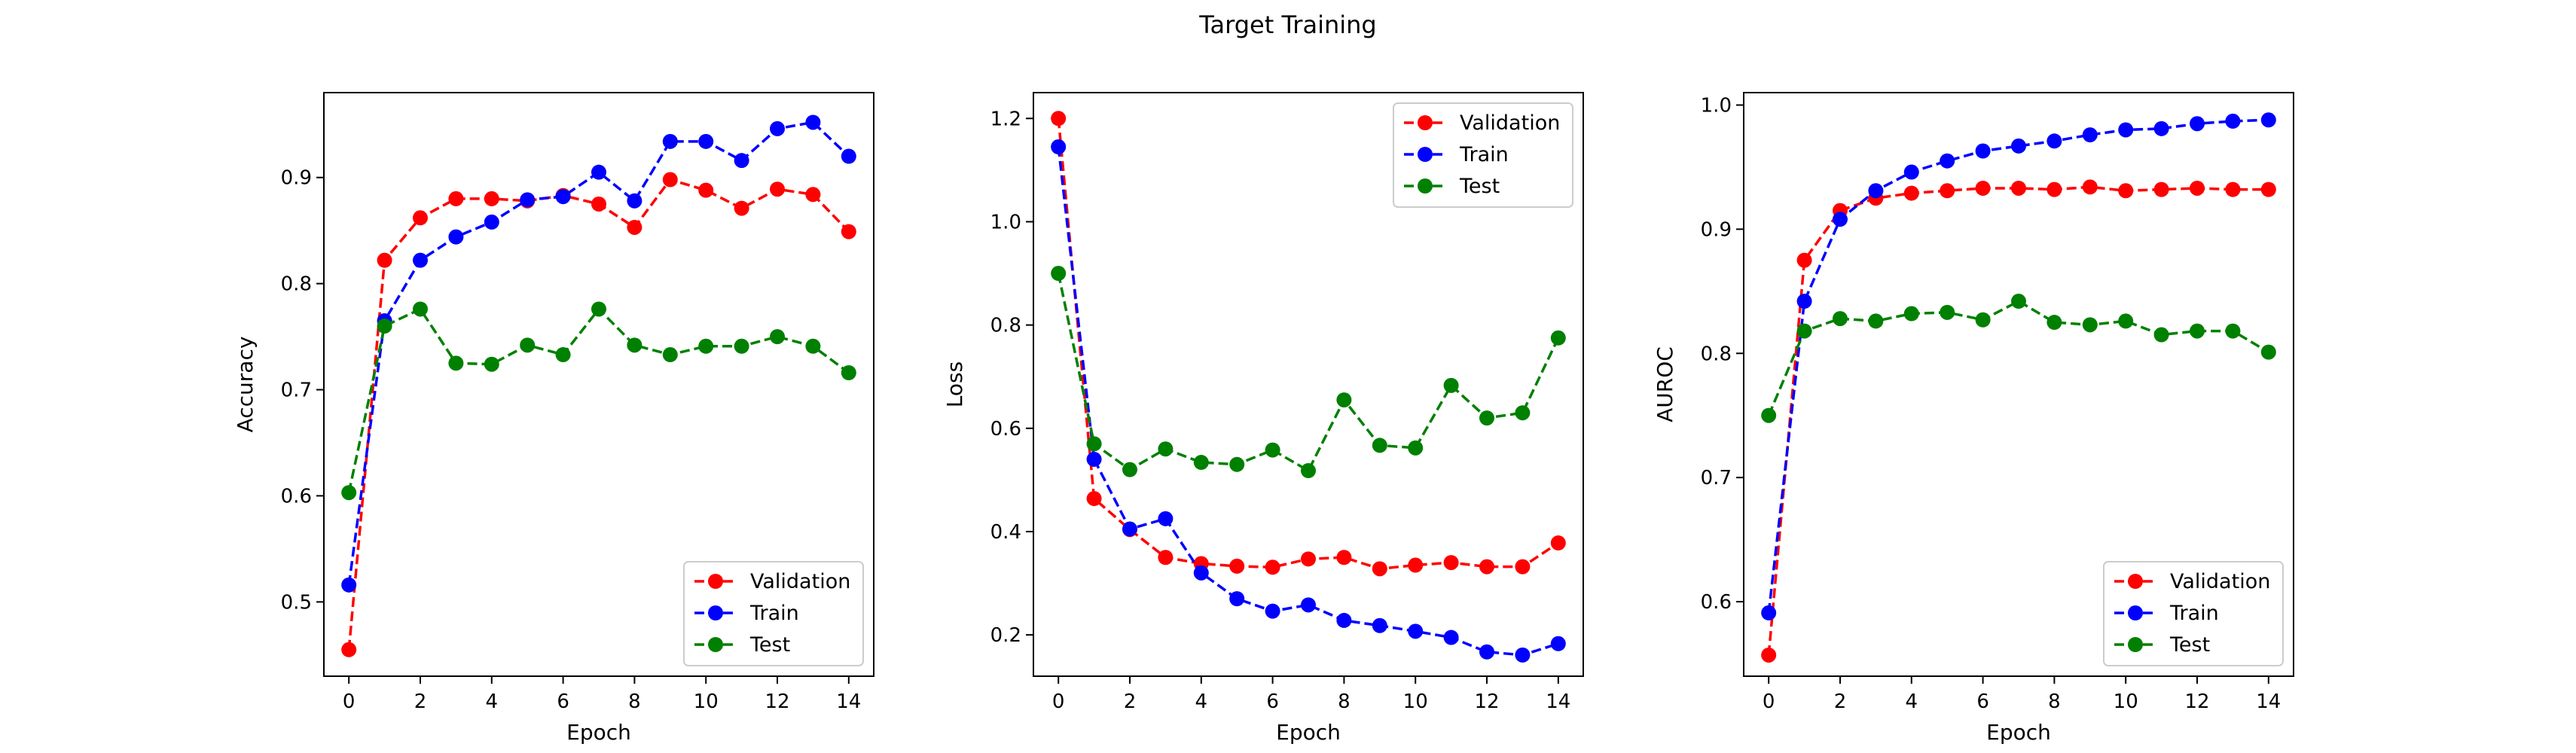  I want to click on x-tick-label: 0, so click(350, 702).